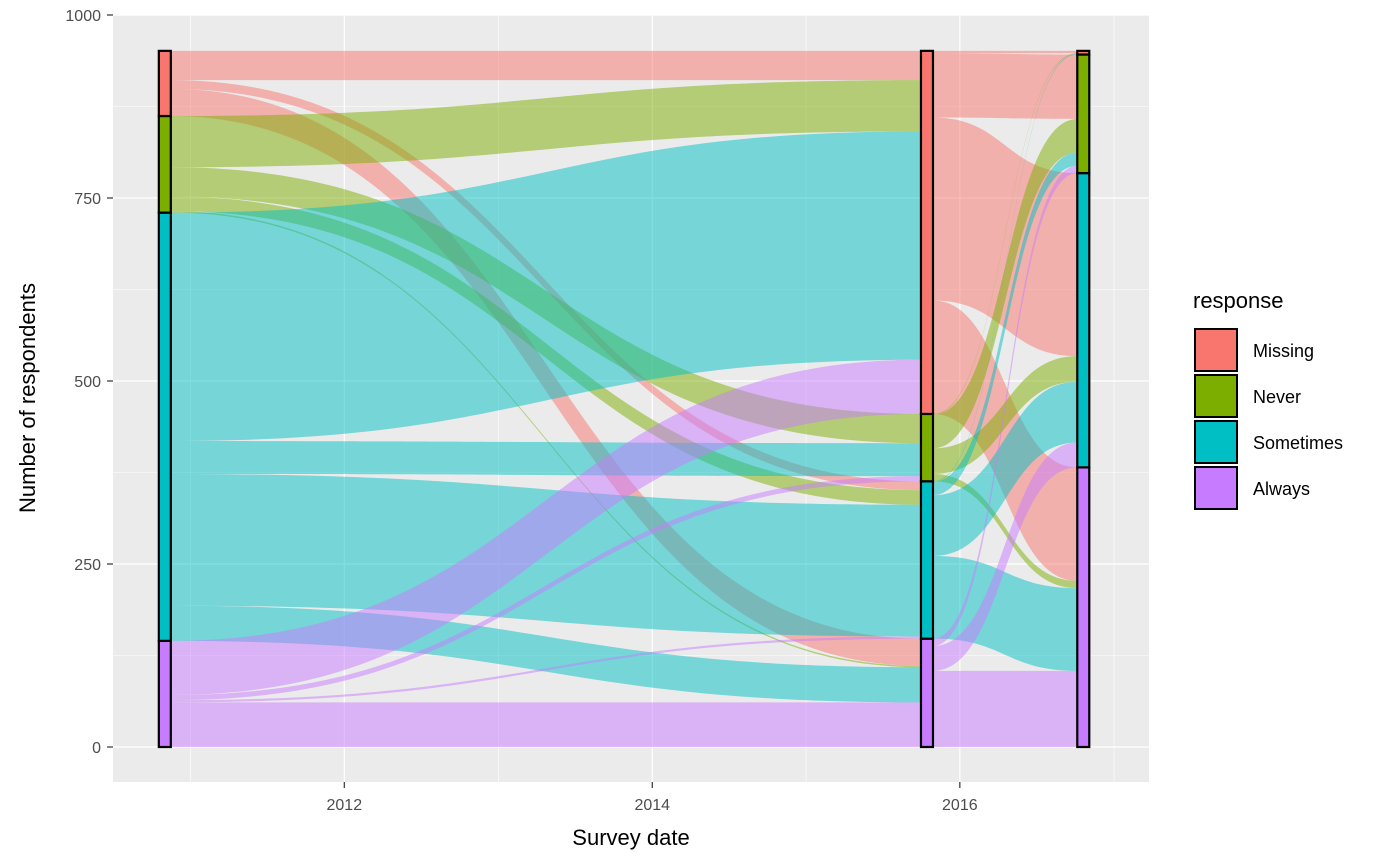 This screenshot has height=866, width=1400. Describe the element at coordinates (1083, 52) in the screenshot. I see `stratum-3-missing` at that location.